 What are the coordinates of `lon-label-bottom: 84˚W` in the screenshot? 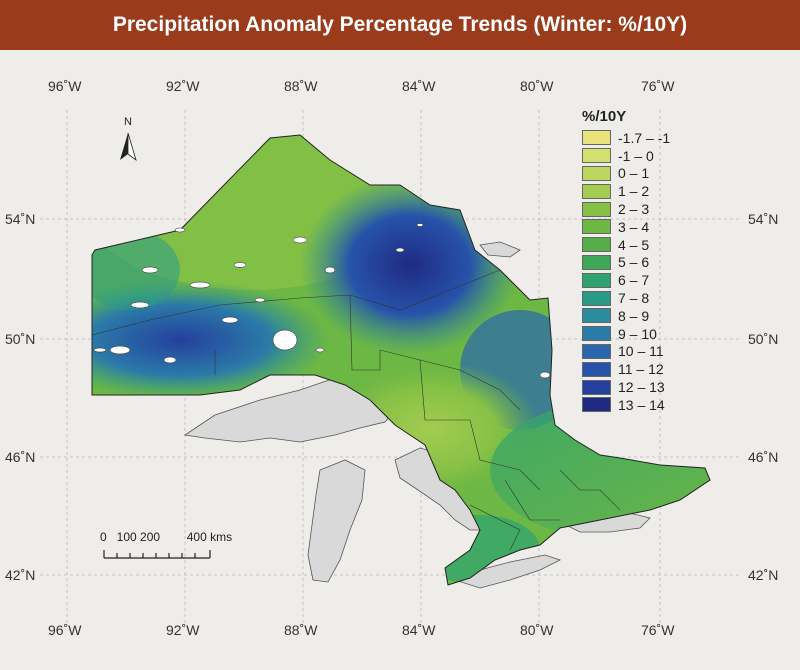 It's located at (419, 630).